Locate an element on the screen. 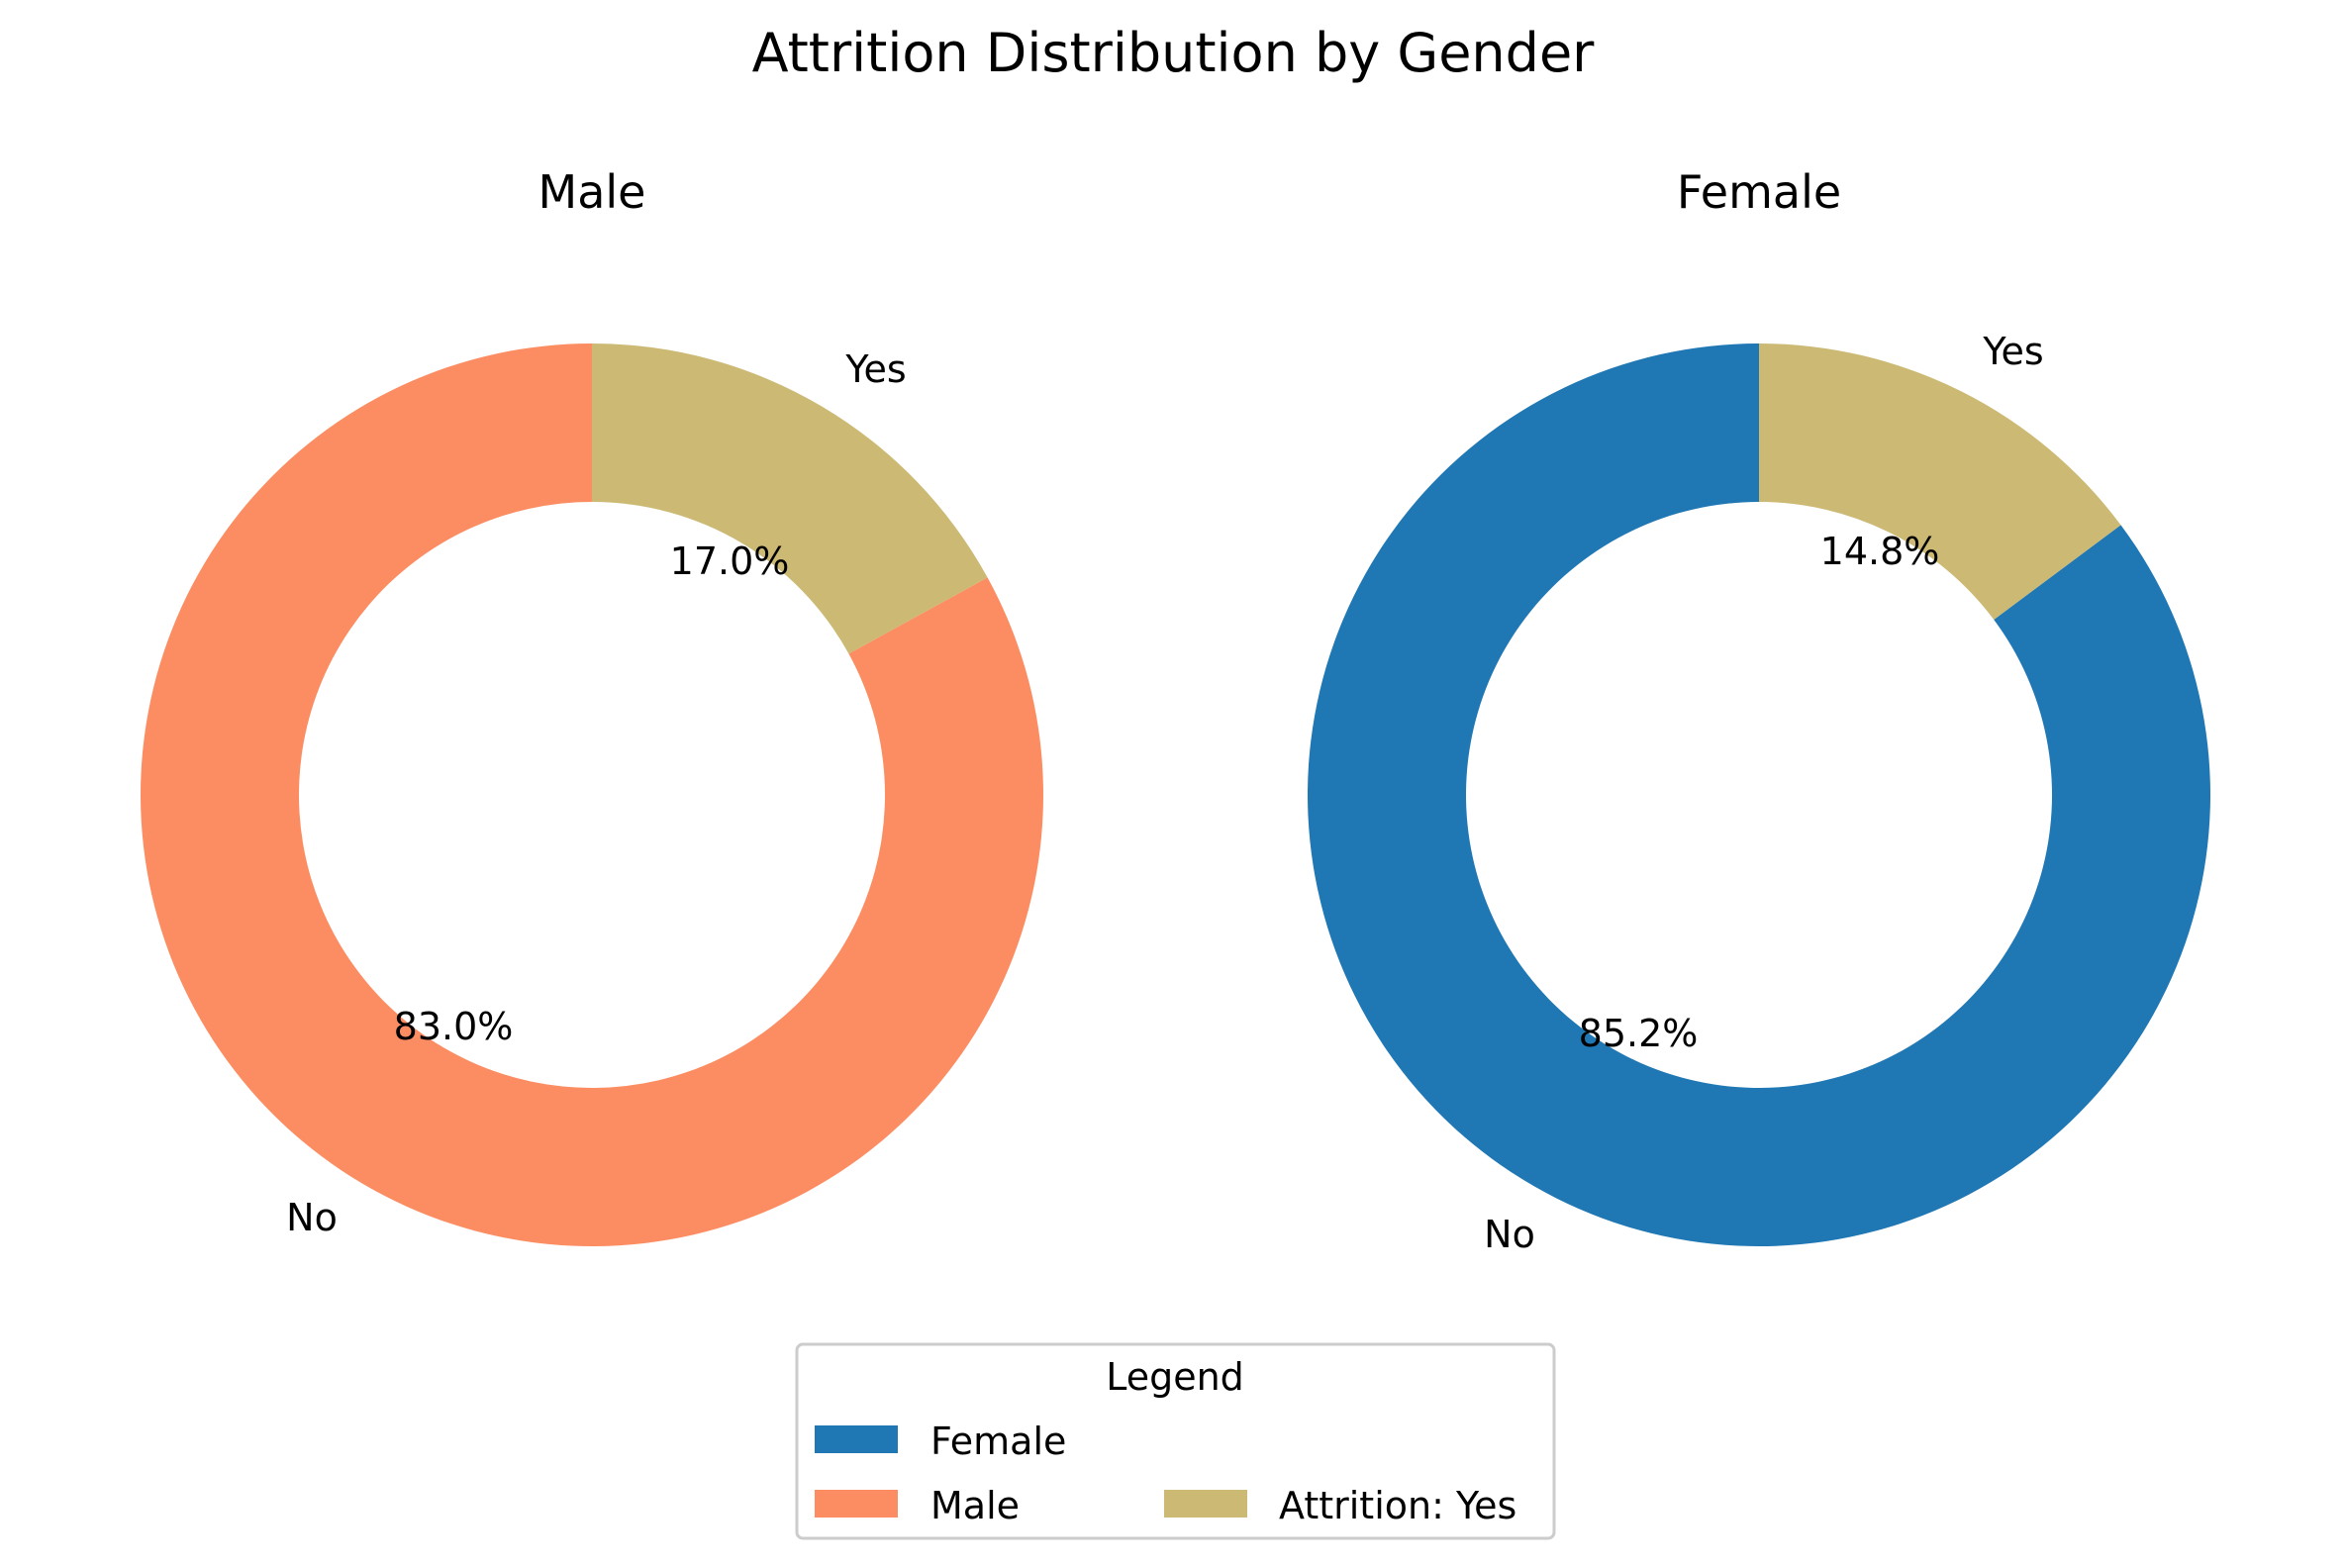  legend-swatch-female is located at coordinates (856, 1439).